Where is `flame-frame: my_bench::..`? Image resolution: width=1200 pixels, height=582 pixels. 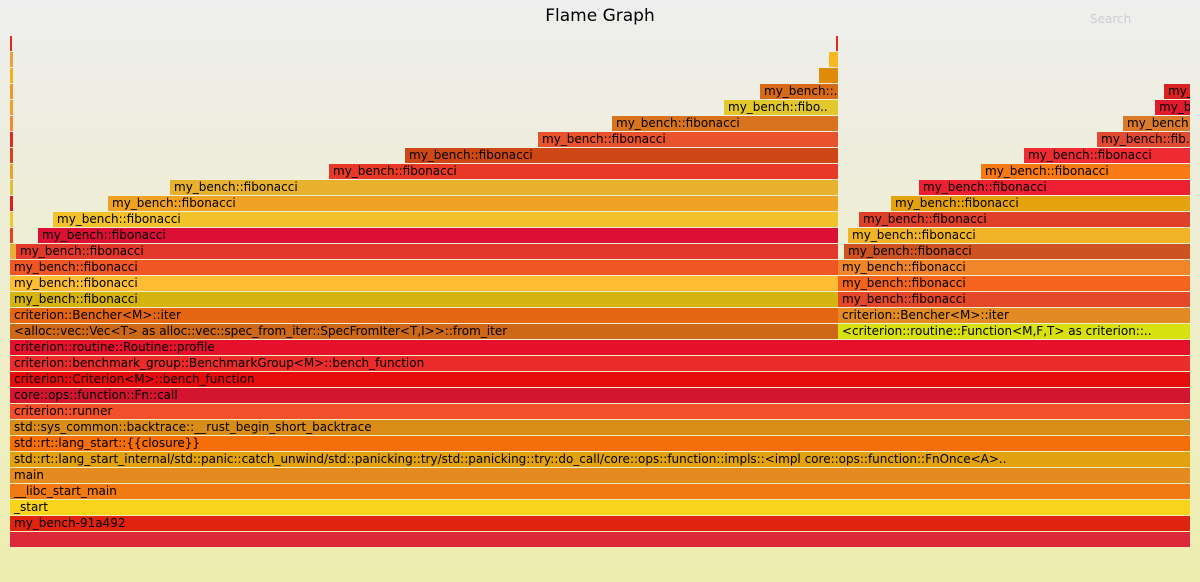 flame-frame: my_bench::.. is located at coordinates (799, 91).